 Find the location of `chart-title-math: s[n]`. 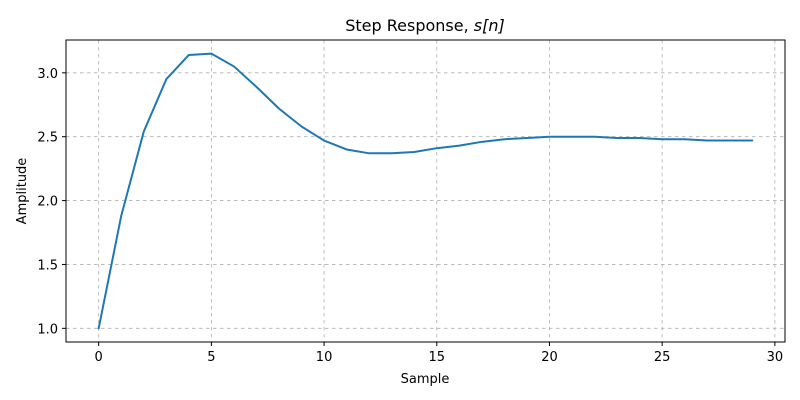

chart-title-math: s[n] is located at coordinates (489, 25).